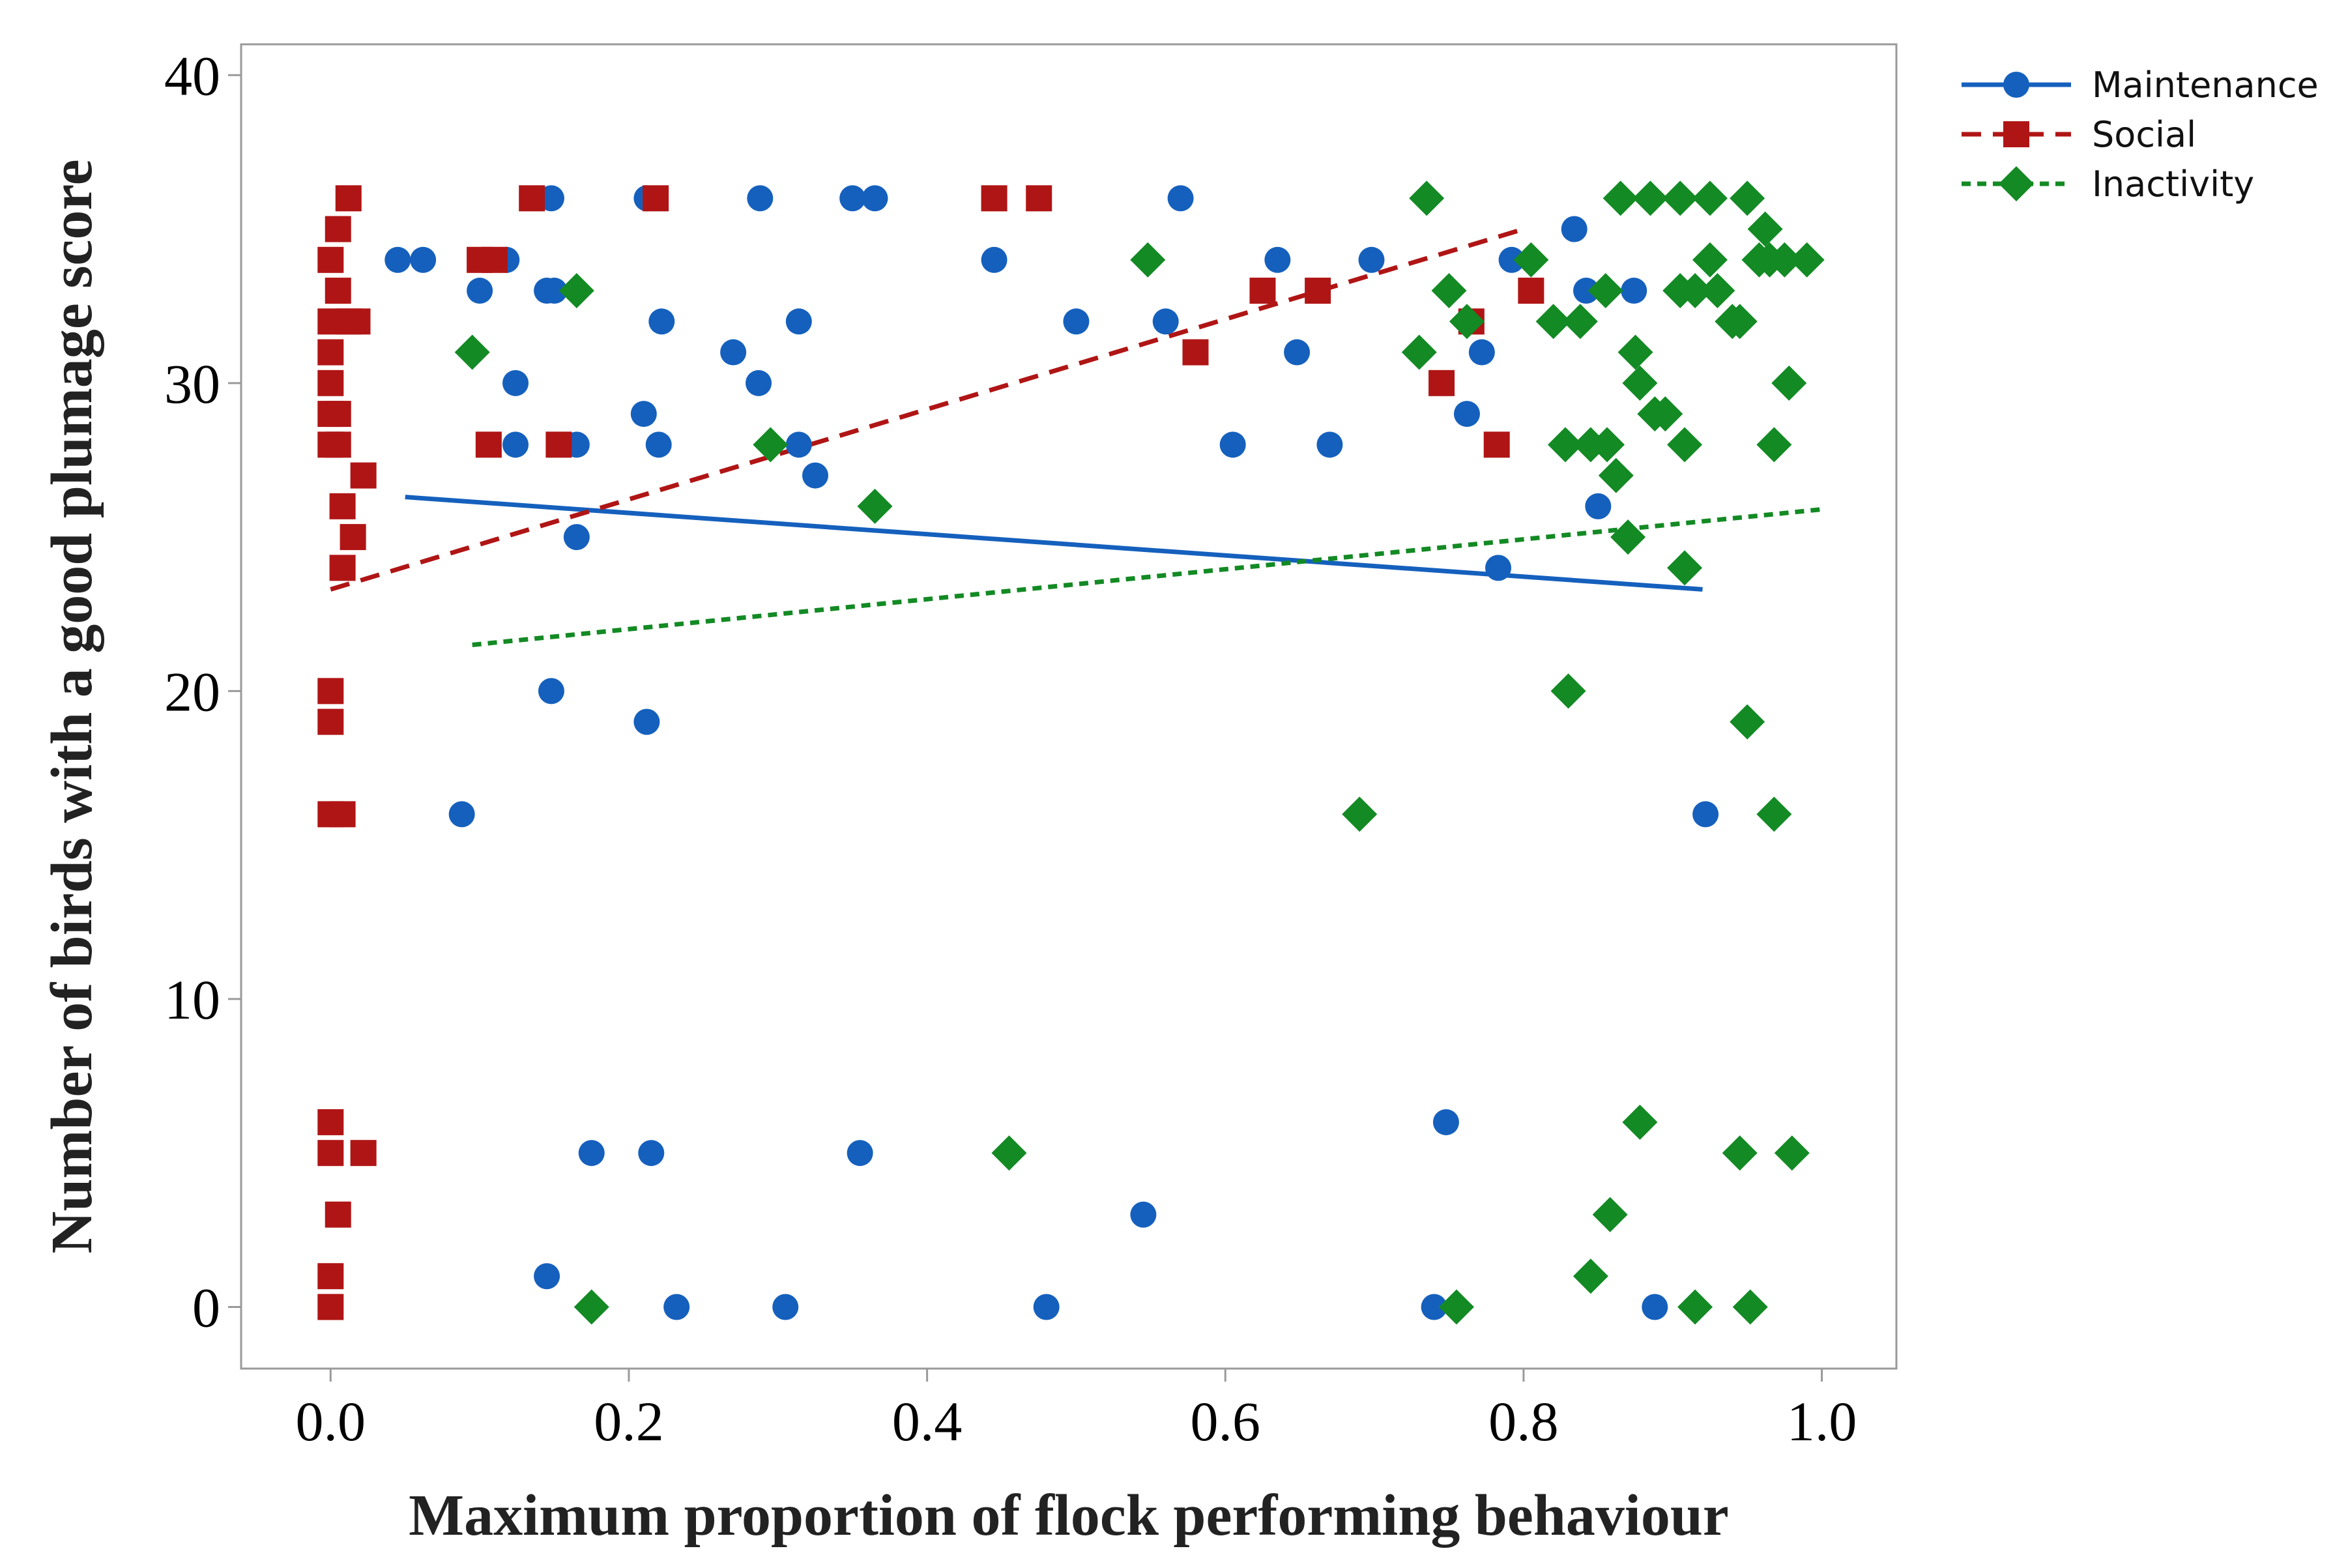 The image size is (2348, 1568). What do you see at coordinates (2173, 184) in the screenshot?
I see `legend-inactivity-label: Inactivity` at bounding box center [2173, 184].